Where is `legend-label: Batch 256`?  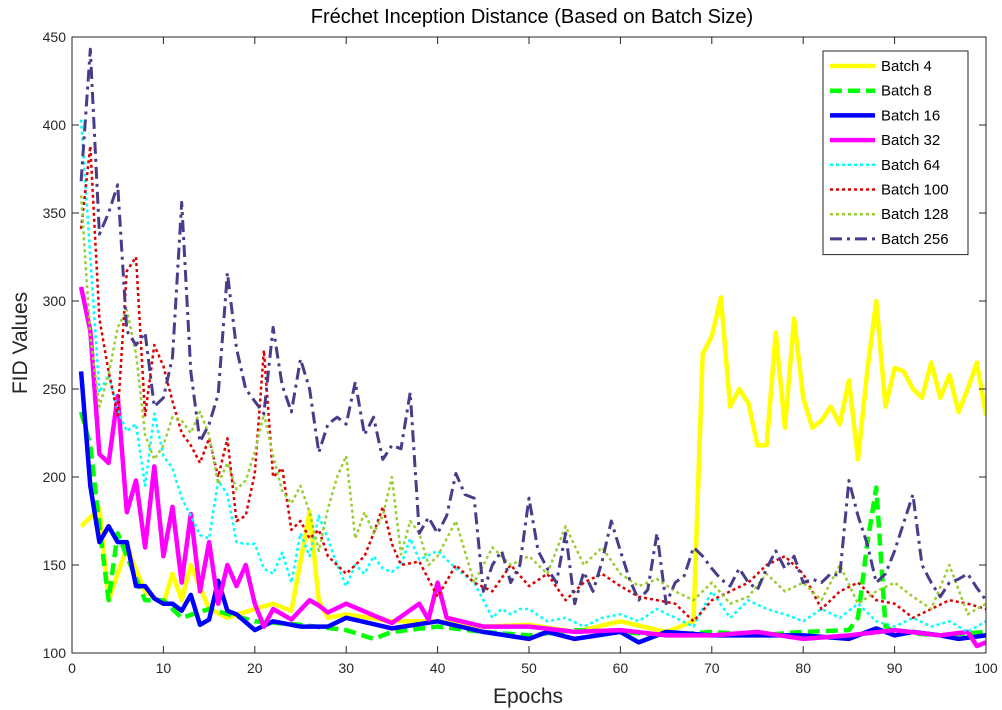 legend-label: Batch 256 is located at coordinates (915, 239).